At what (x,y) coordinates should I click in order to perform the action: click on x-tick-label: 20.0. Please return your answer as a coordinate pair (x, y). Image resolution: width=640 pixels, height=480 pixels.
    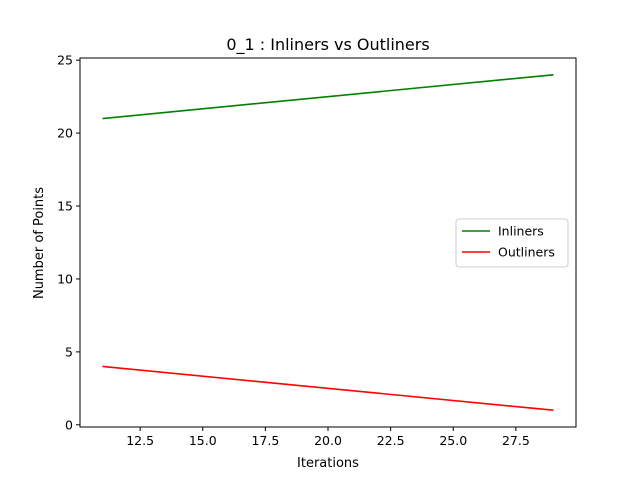
    Looking at the image, I should click on (328, 440).